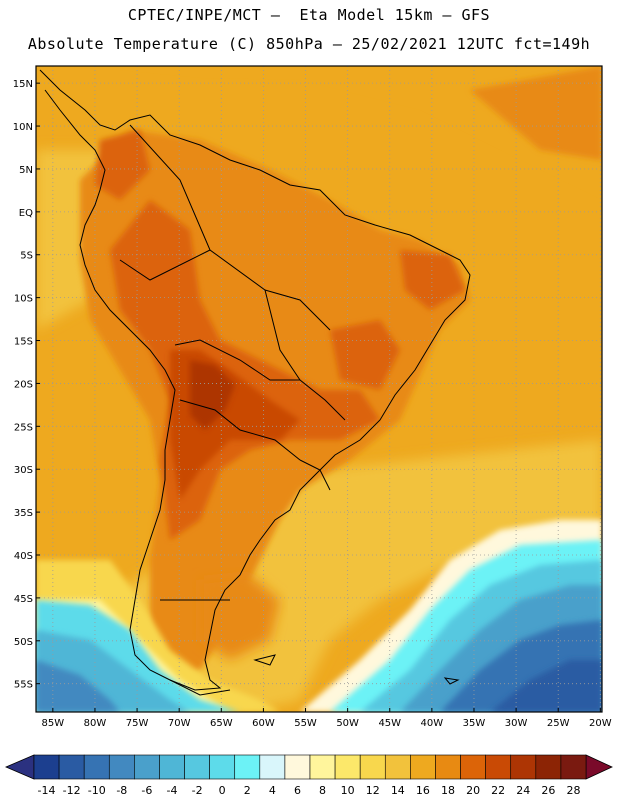 Image resolution: width=618 pixels, height=800 pixels. What do you see at coordinates (23, 599) in the screenshot?
I see `latitude-label: 45S` at bounding box center [23, 599].